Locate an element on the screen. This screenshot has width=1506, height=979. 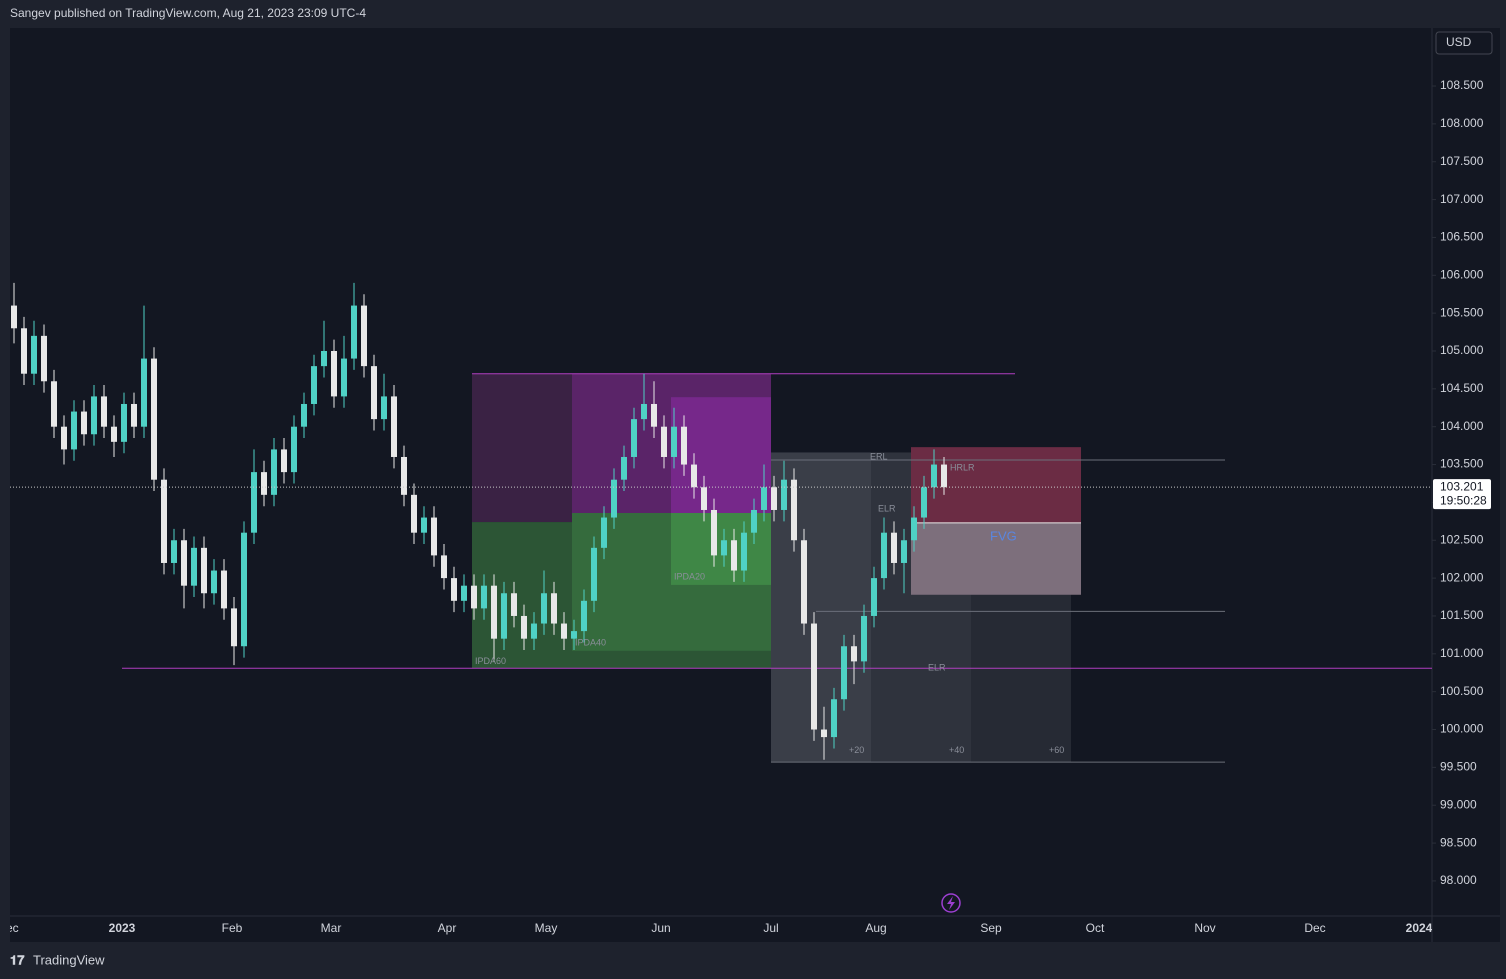
annotation: IPDA20 is located at coordinates (689, 577).